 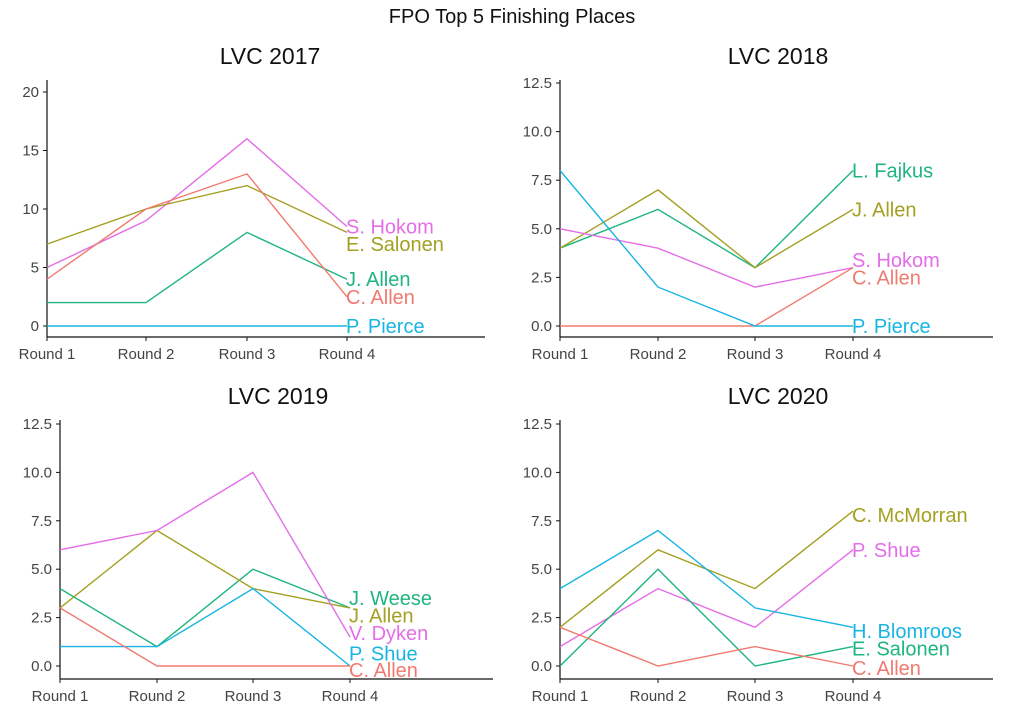 I want to click on series-line-p-pierce, so click(x=706, y=248).